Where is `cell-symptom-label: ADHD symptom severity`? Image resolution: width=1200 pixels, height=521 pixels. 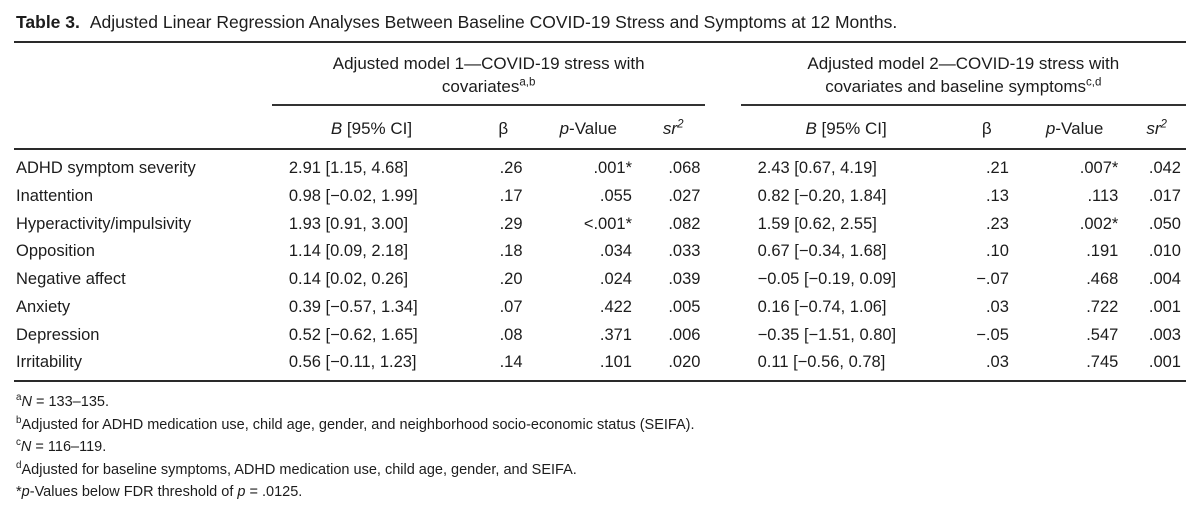 cell-symptom-label: ADHD symptom severity is located at coordinates (106, 168).